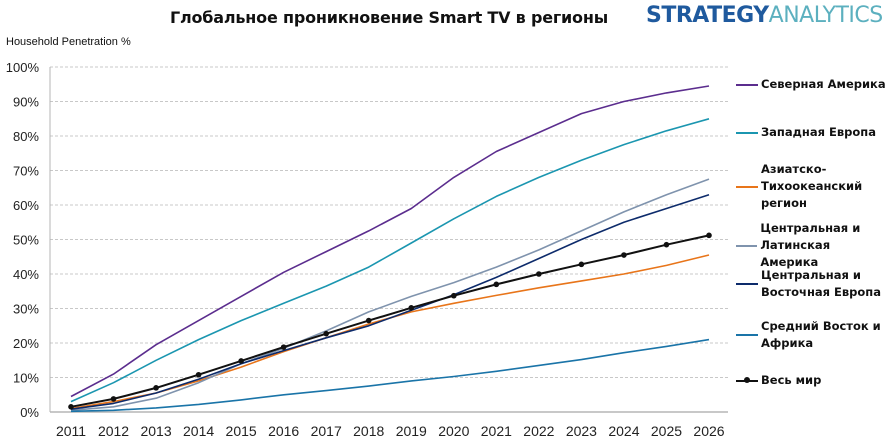 This screenshot has width=888, height=442. What do you see at coordinates (26, 205) in the screenshot?
I see `y-tick-label: 60%` at bounding box center [26, 205].